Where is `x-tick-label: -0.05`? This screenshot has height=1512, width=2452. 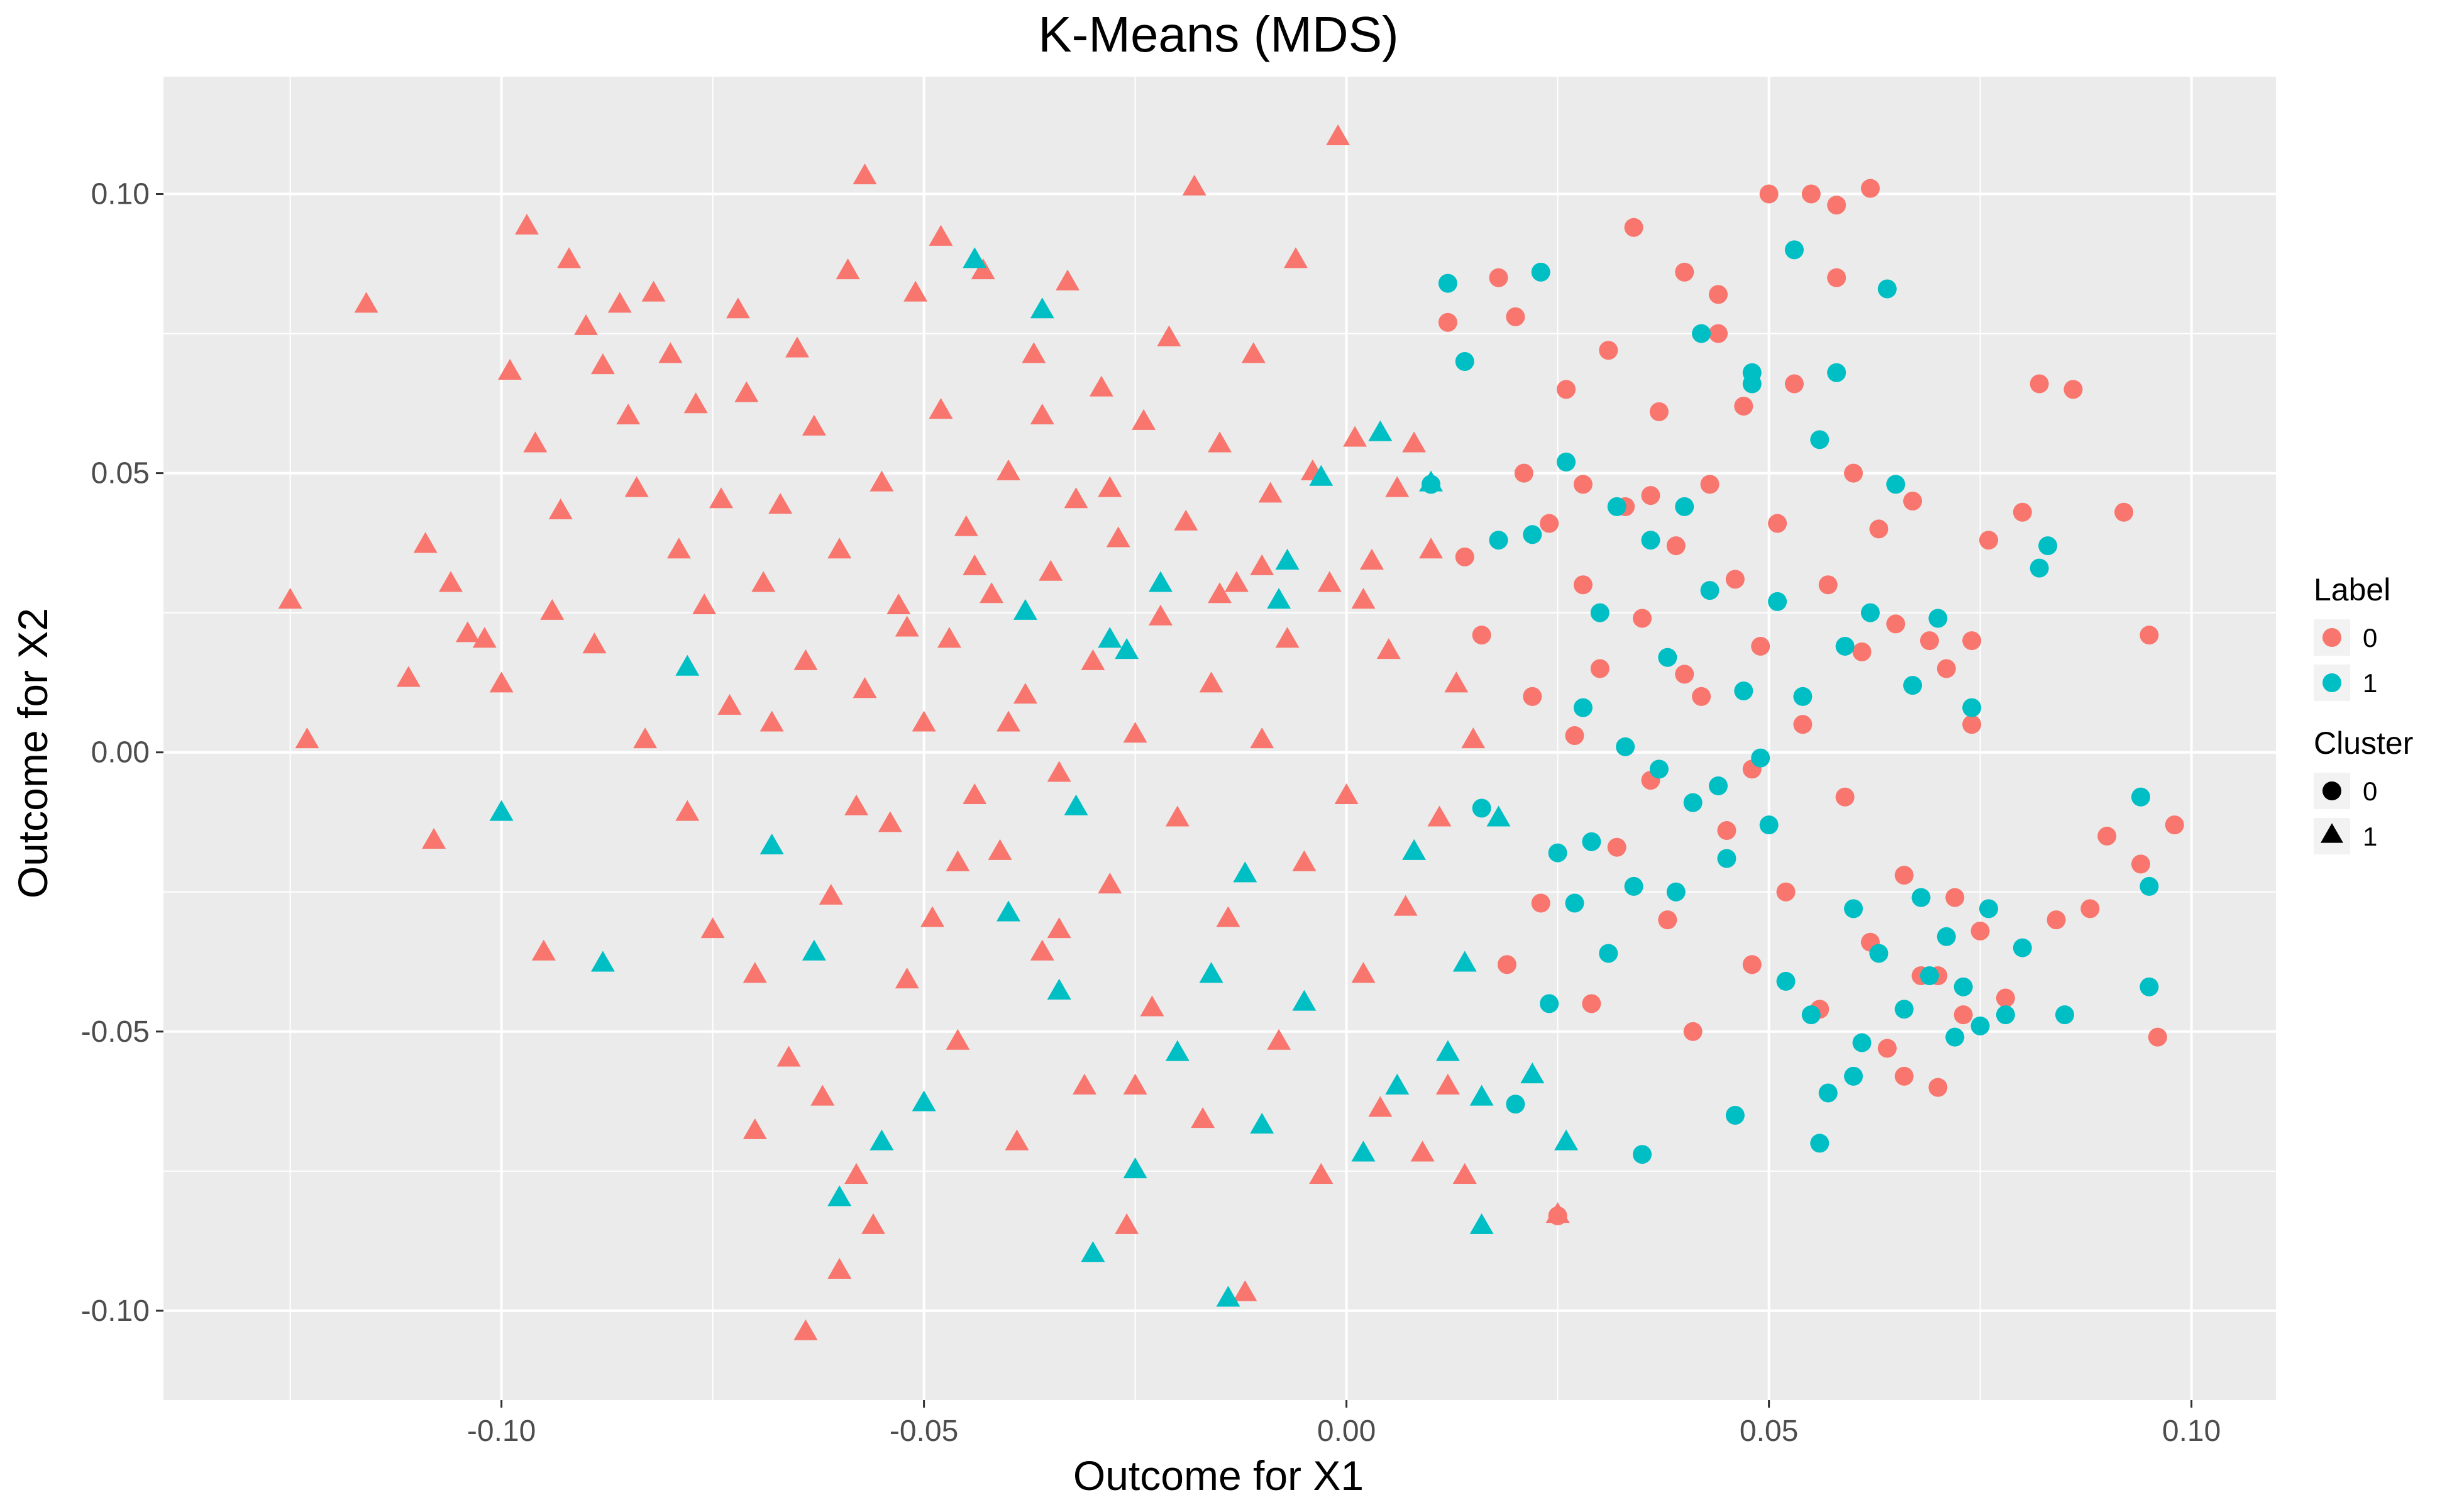
x-tick-label: -0.05 is located at coordinates (924, 1432).